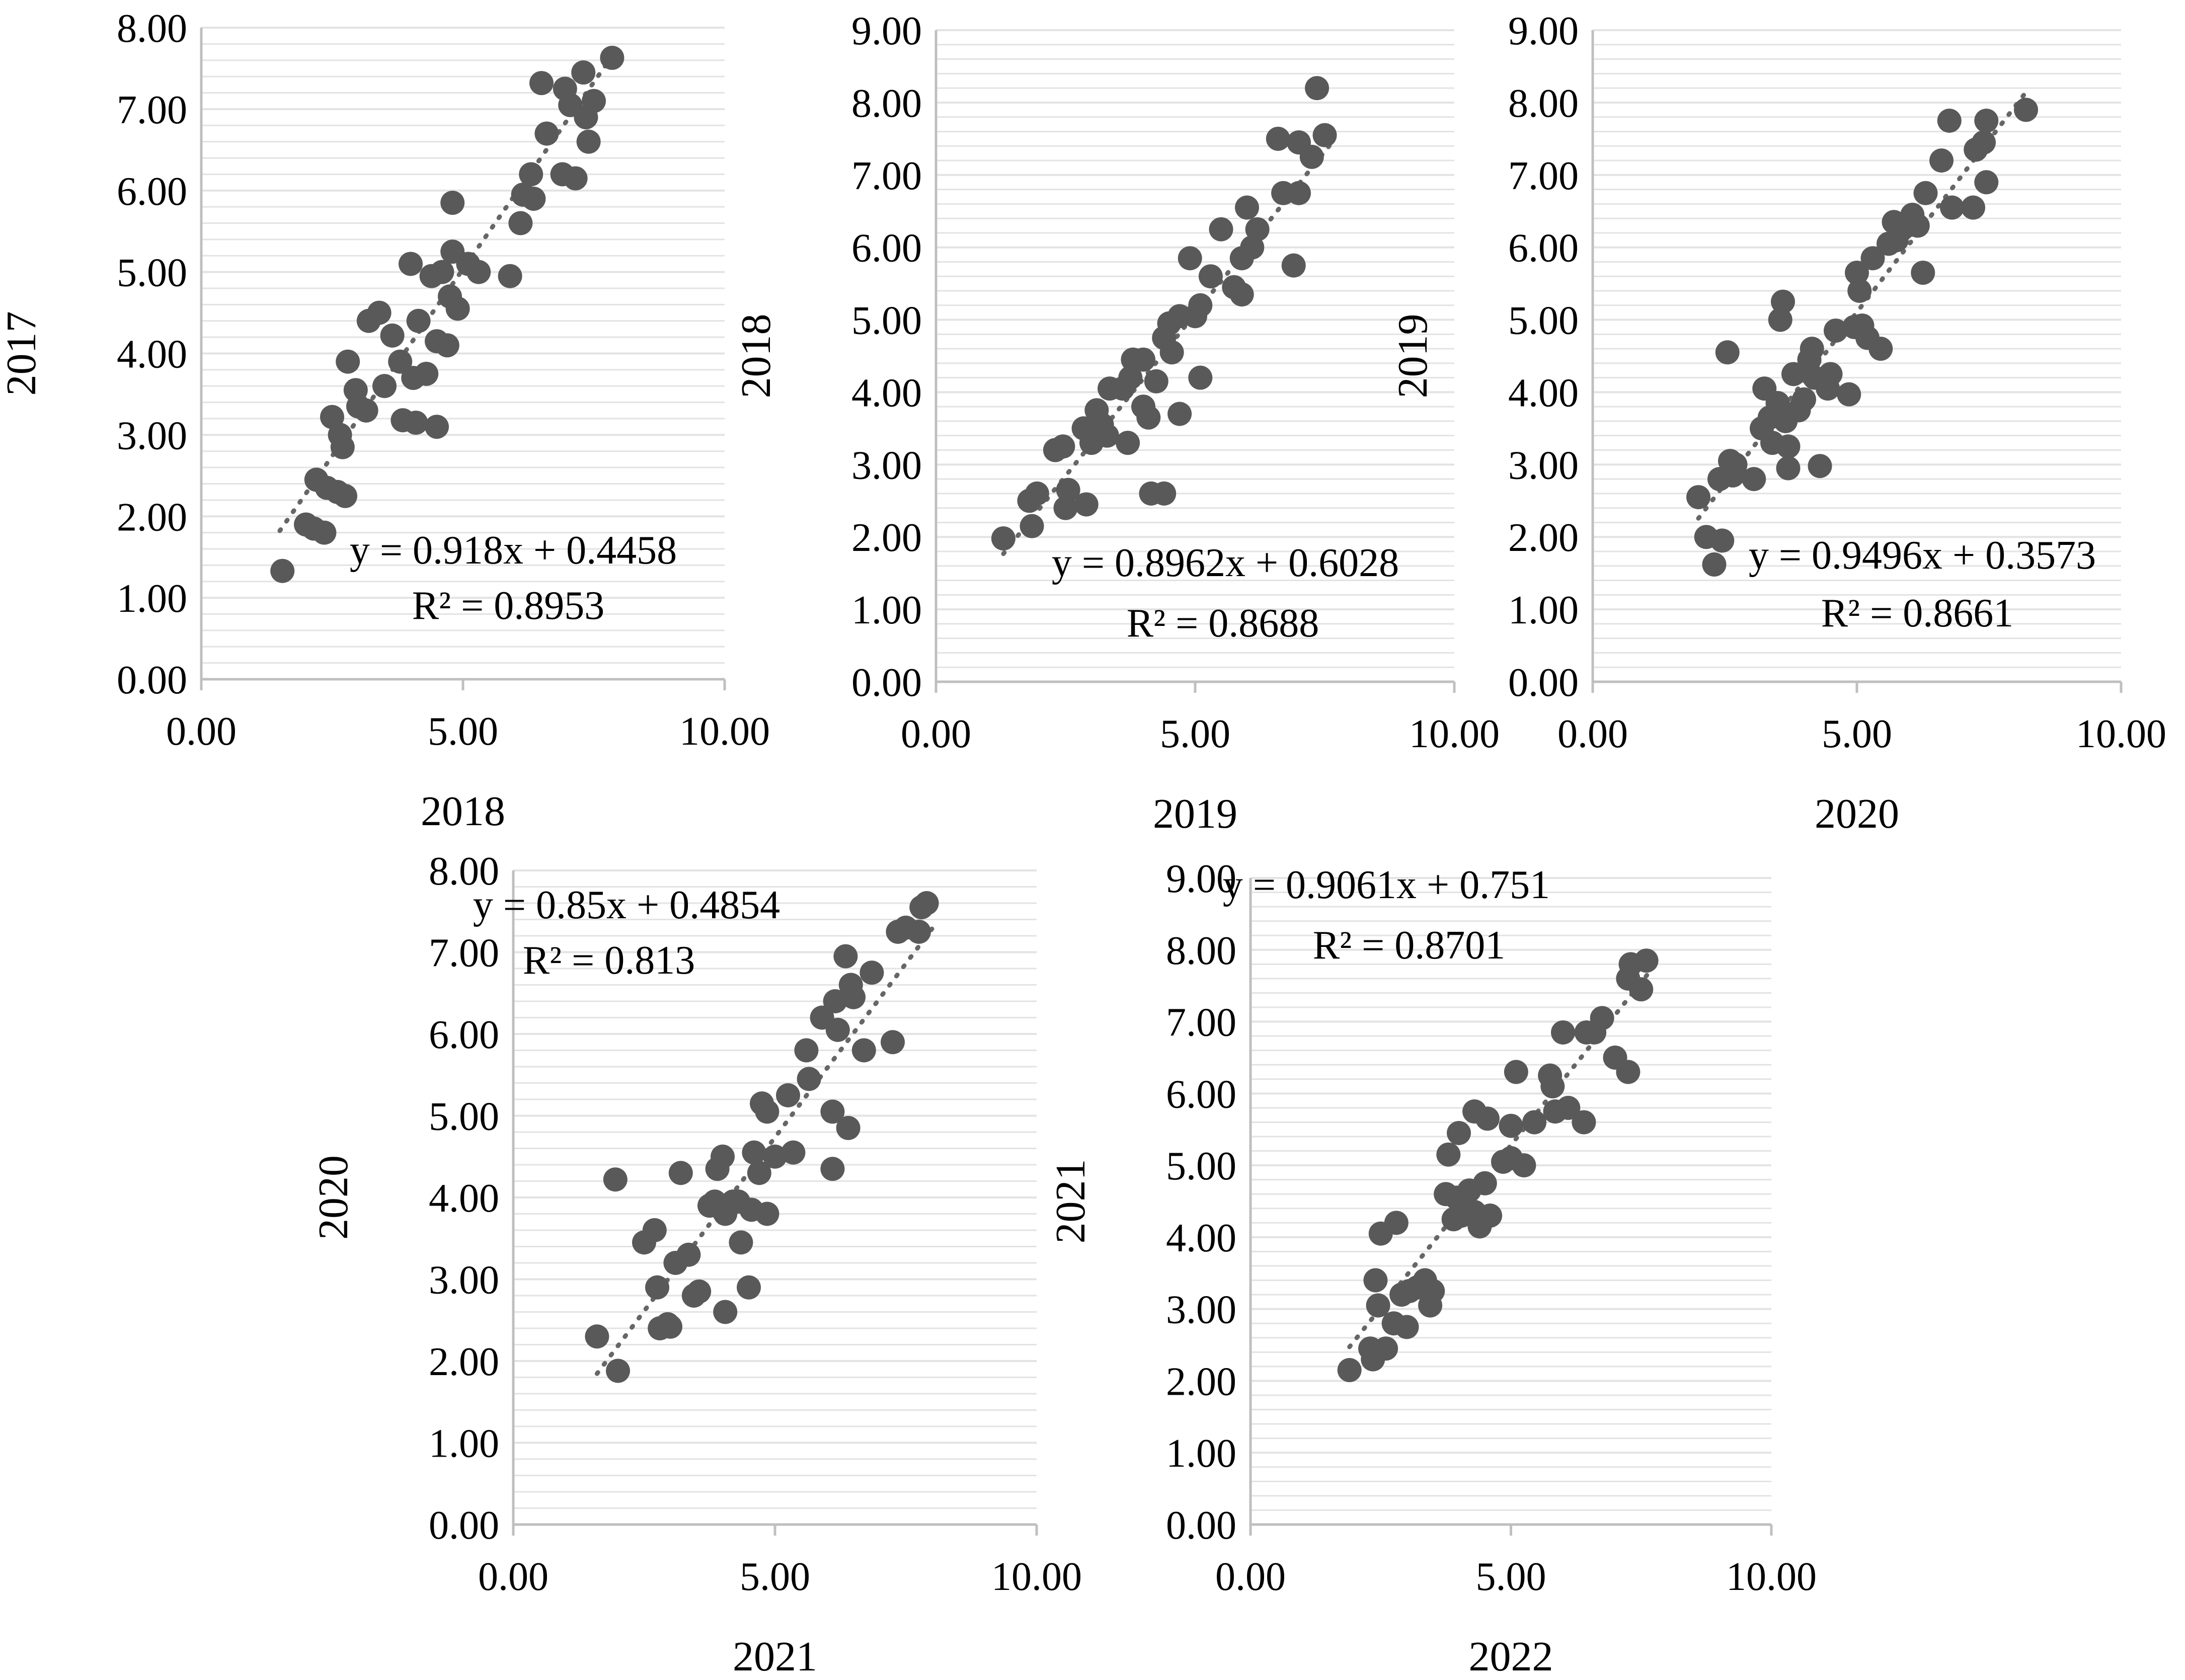 The height and width of the screenshot is (1680, 2185). What do you see at coordinates (463, 811) in the screenshot?
I see `x-axis-title: 2018` at bounding box center [463, 811].